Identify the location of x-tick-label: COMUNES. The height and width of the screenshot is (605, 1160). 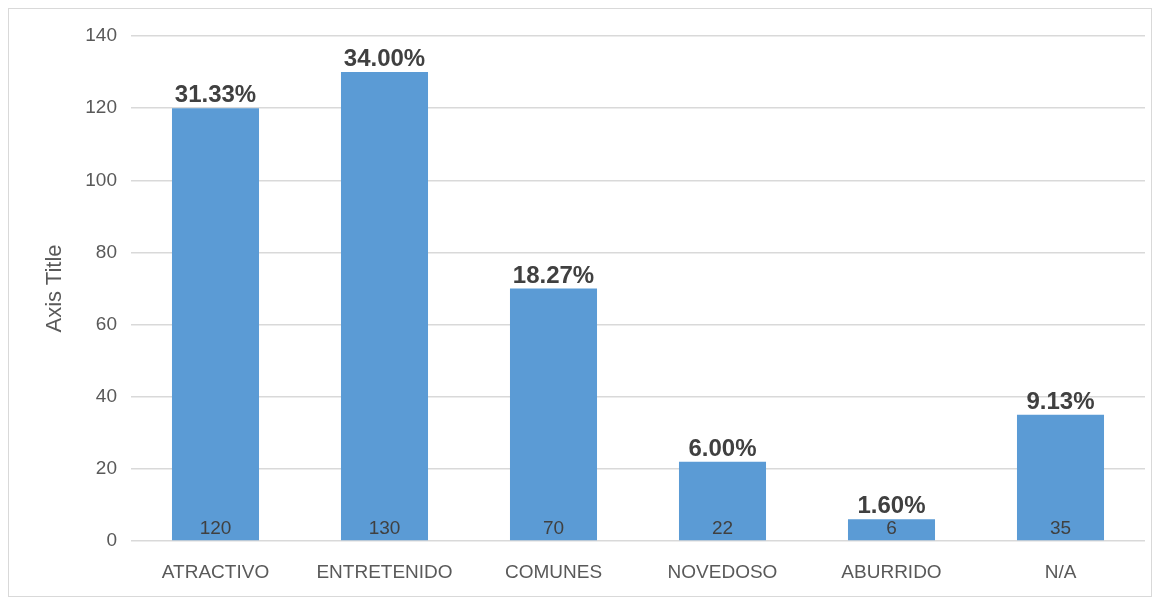
(553, 571).